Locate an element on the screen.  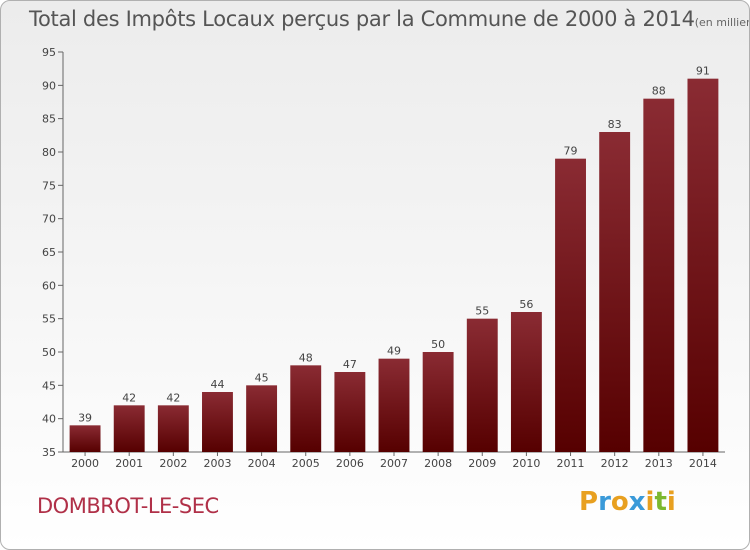
logo-letter: r is located at coordinates (604, 502).